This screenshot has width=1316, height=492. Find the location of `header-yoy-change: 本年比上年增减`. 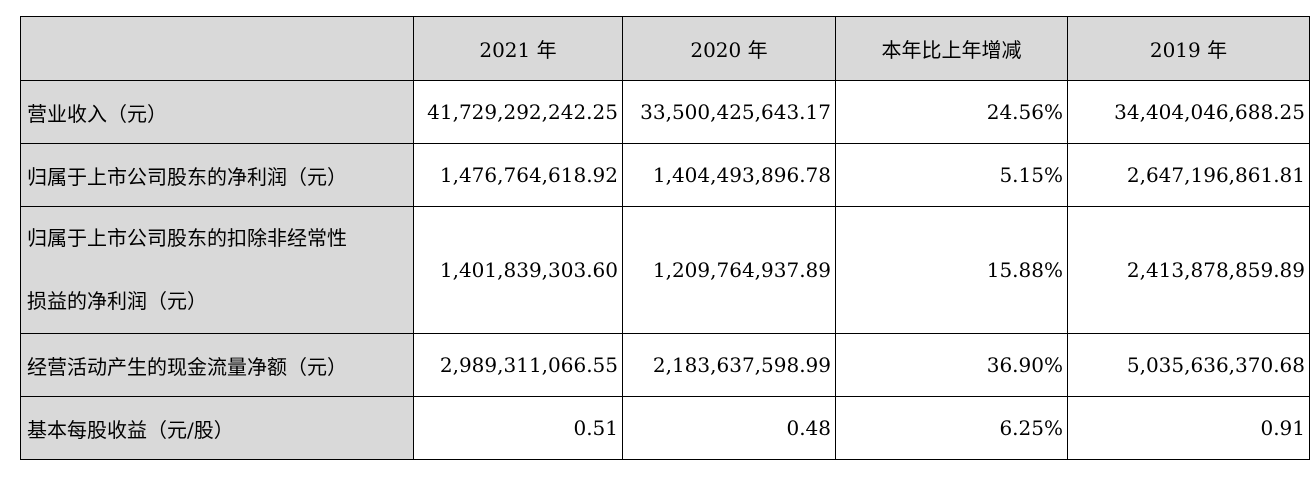

header-yoy-change: 本年比上年增减 is located at coordinates (951, 48).